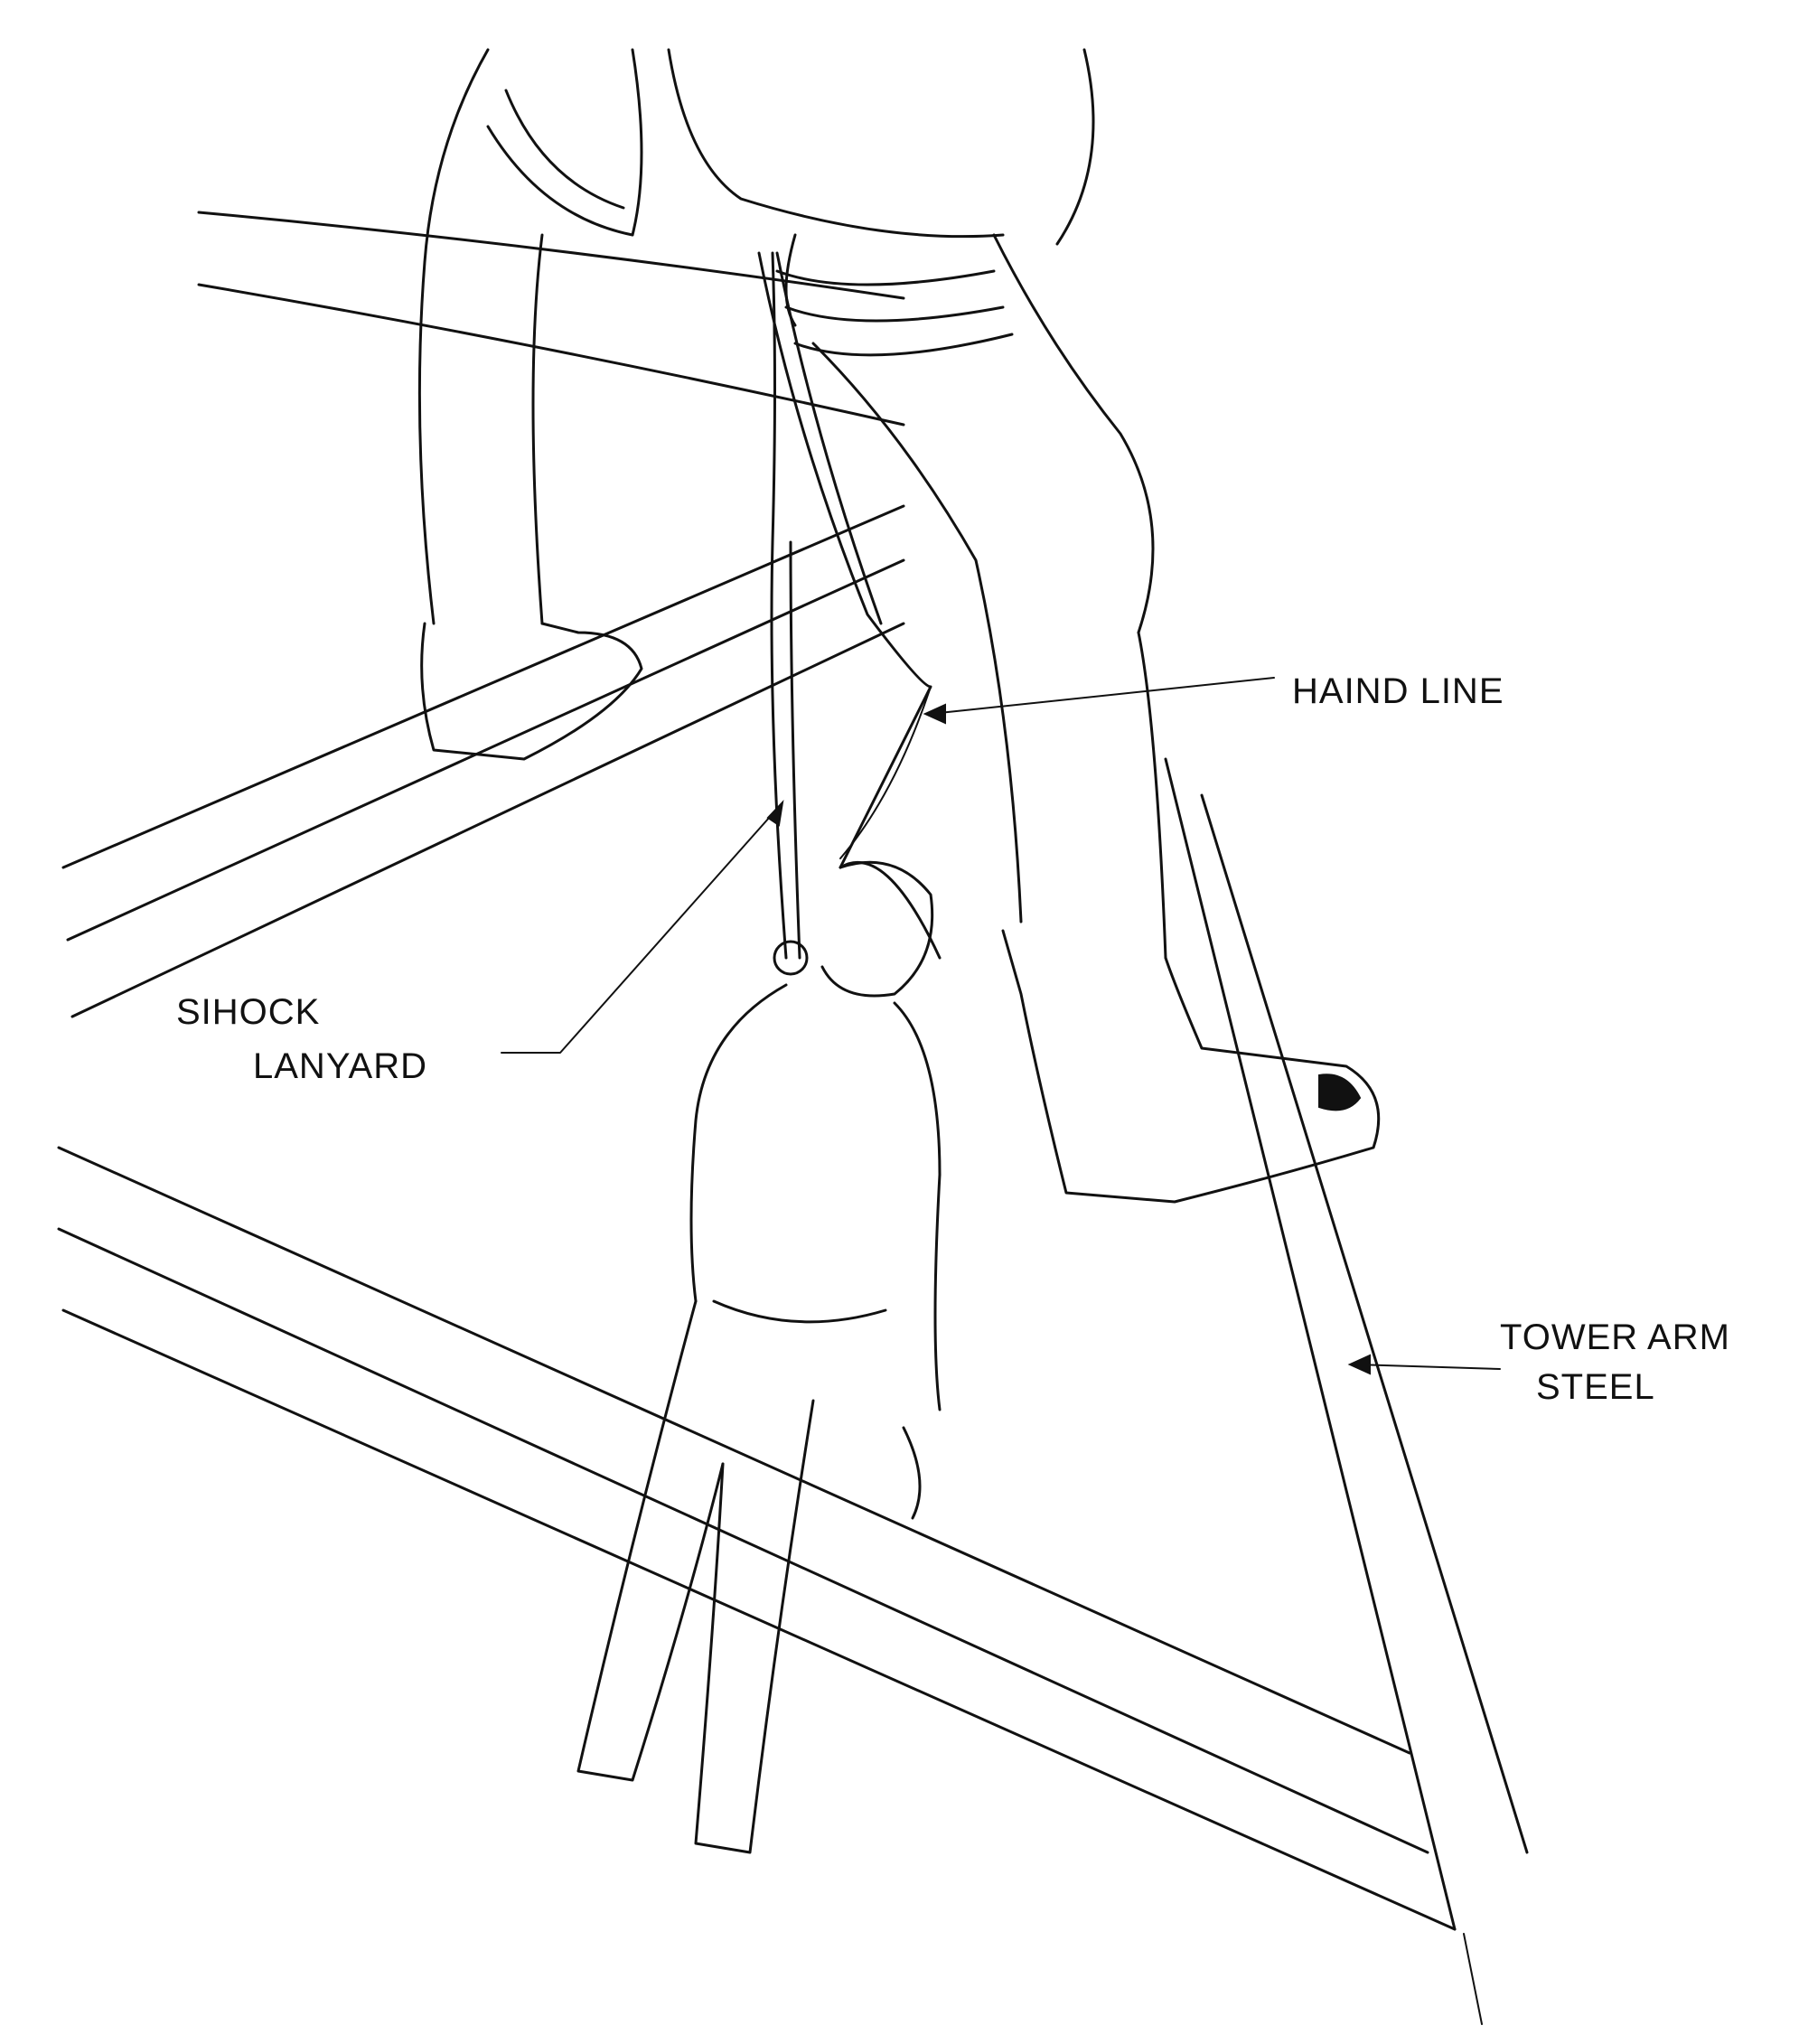 The image size is (1799, 2044). I want to click on shock-lanyard-leader, so click(639, 931).